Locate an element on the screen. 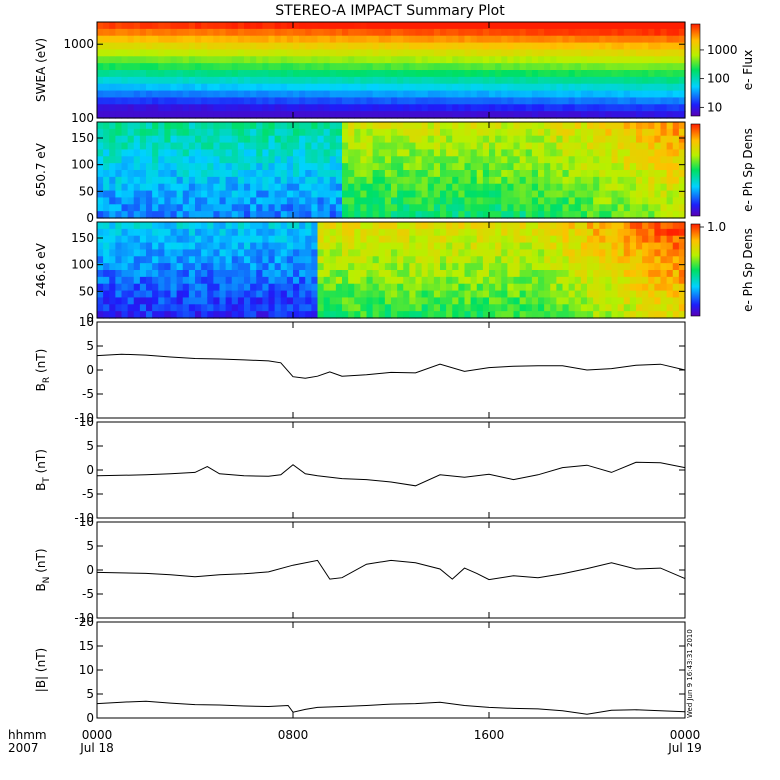 This screenshot has height=780, width=780. colorbar-tick-label: 100 is located at coordinates (718, 79).